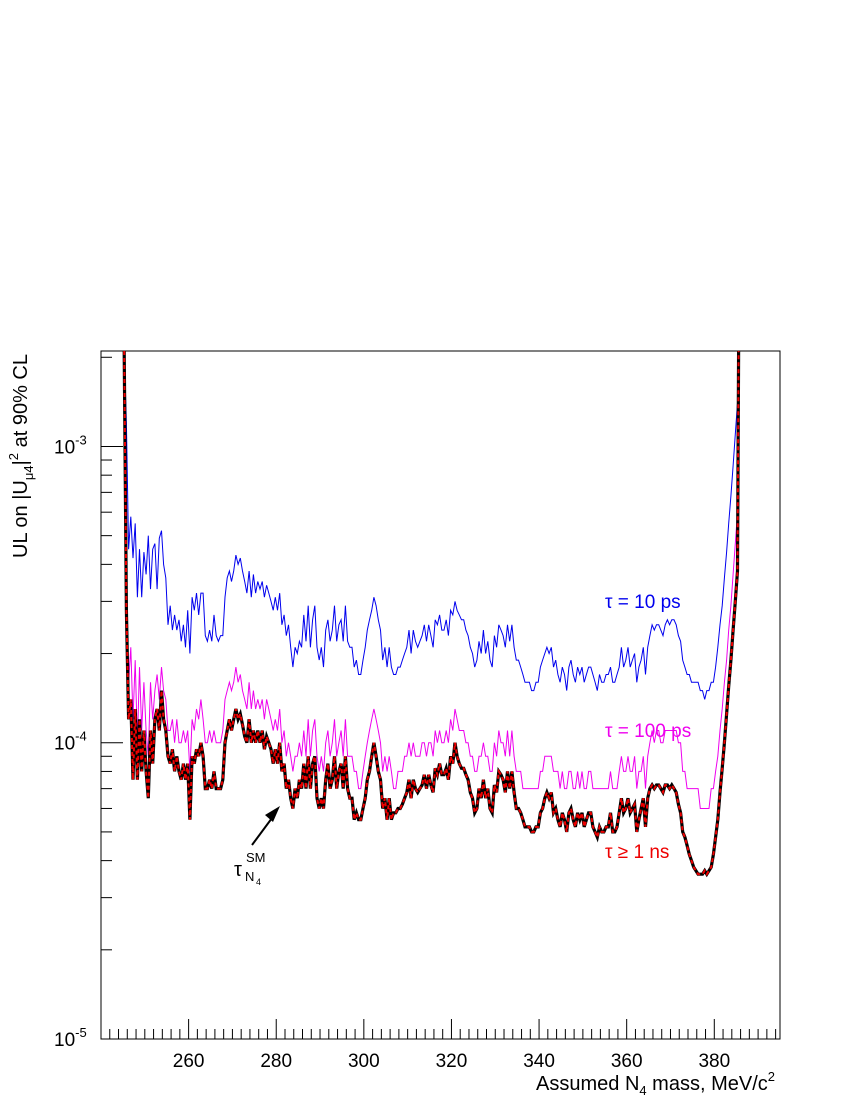 The width and height of the screenshot is (850, 1100). What do you see at coordinates (443, 1045) in the screenshot?
I see `x-axis: 260 280 300 320 340 360 380` at bounding box center [443, 1045].